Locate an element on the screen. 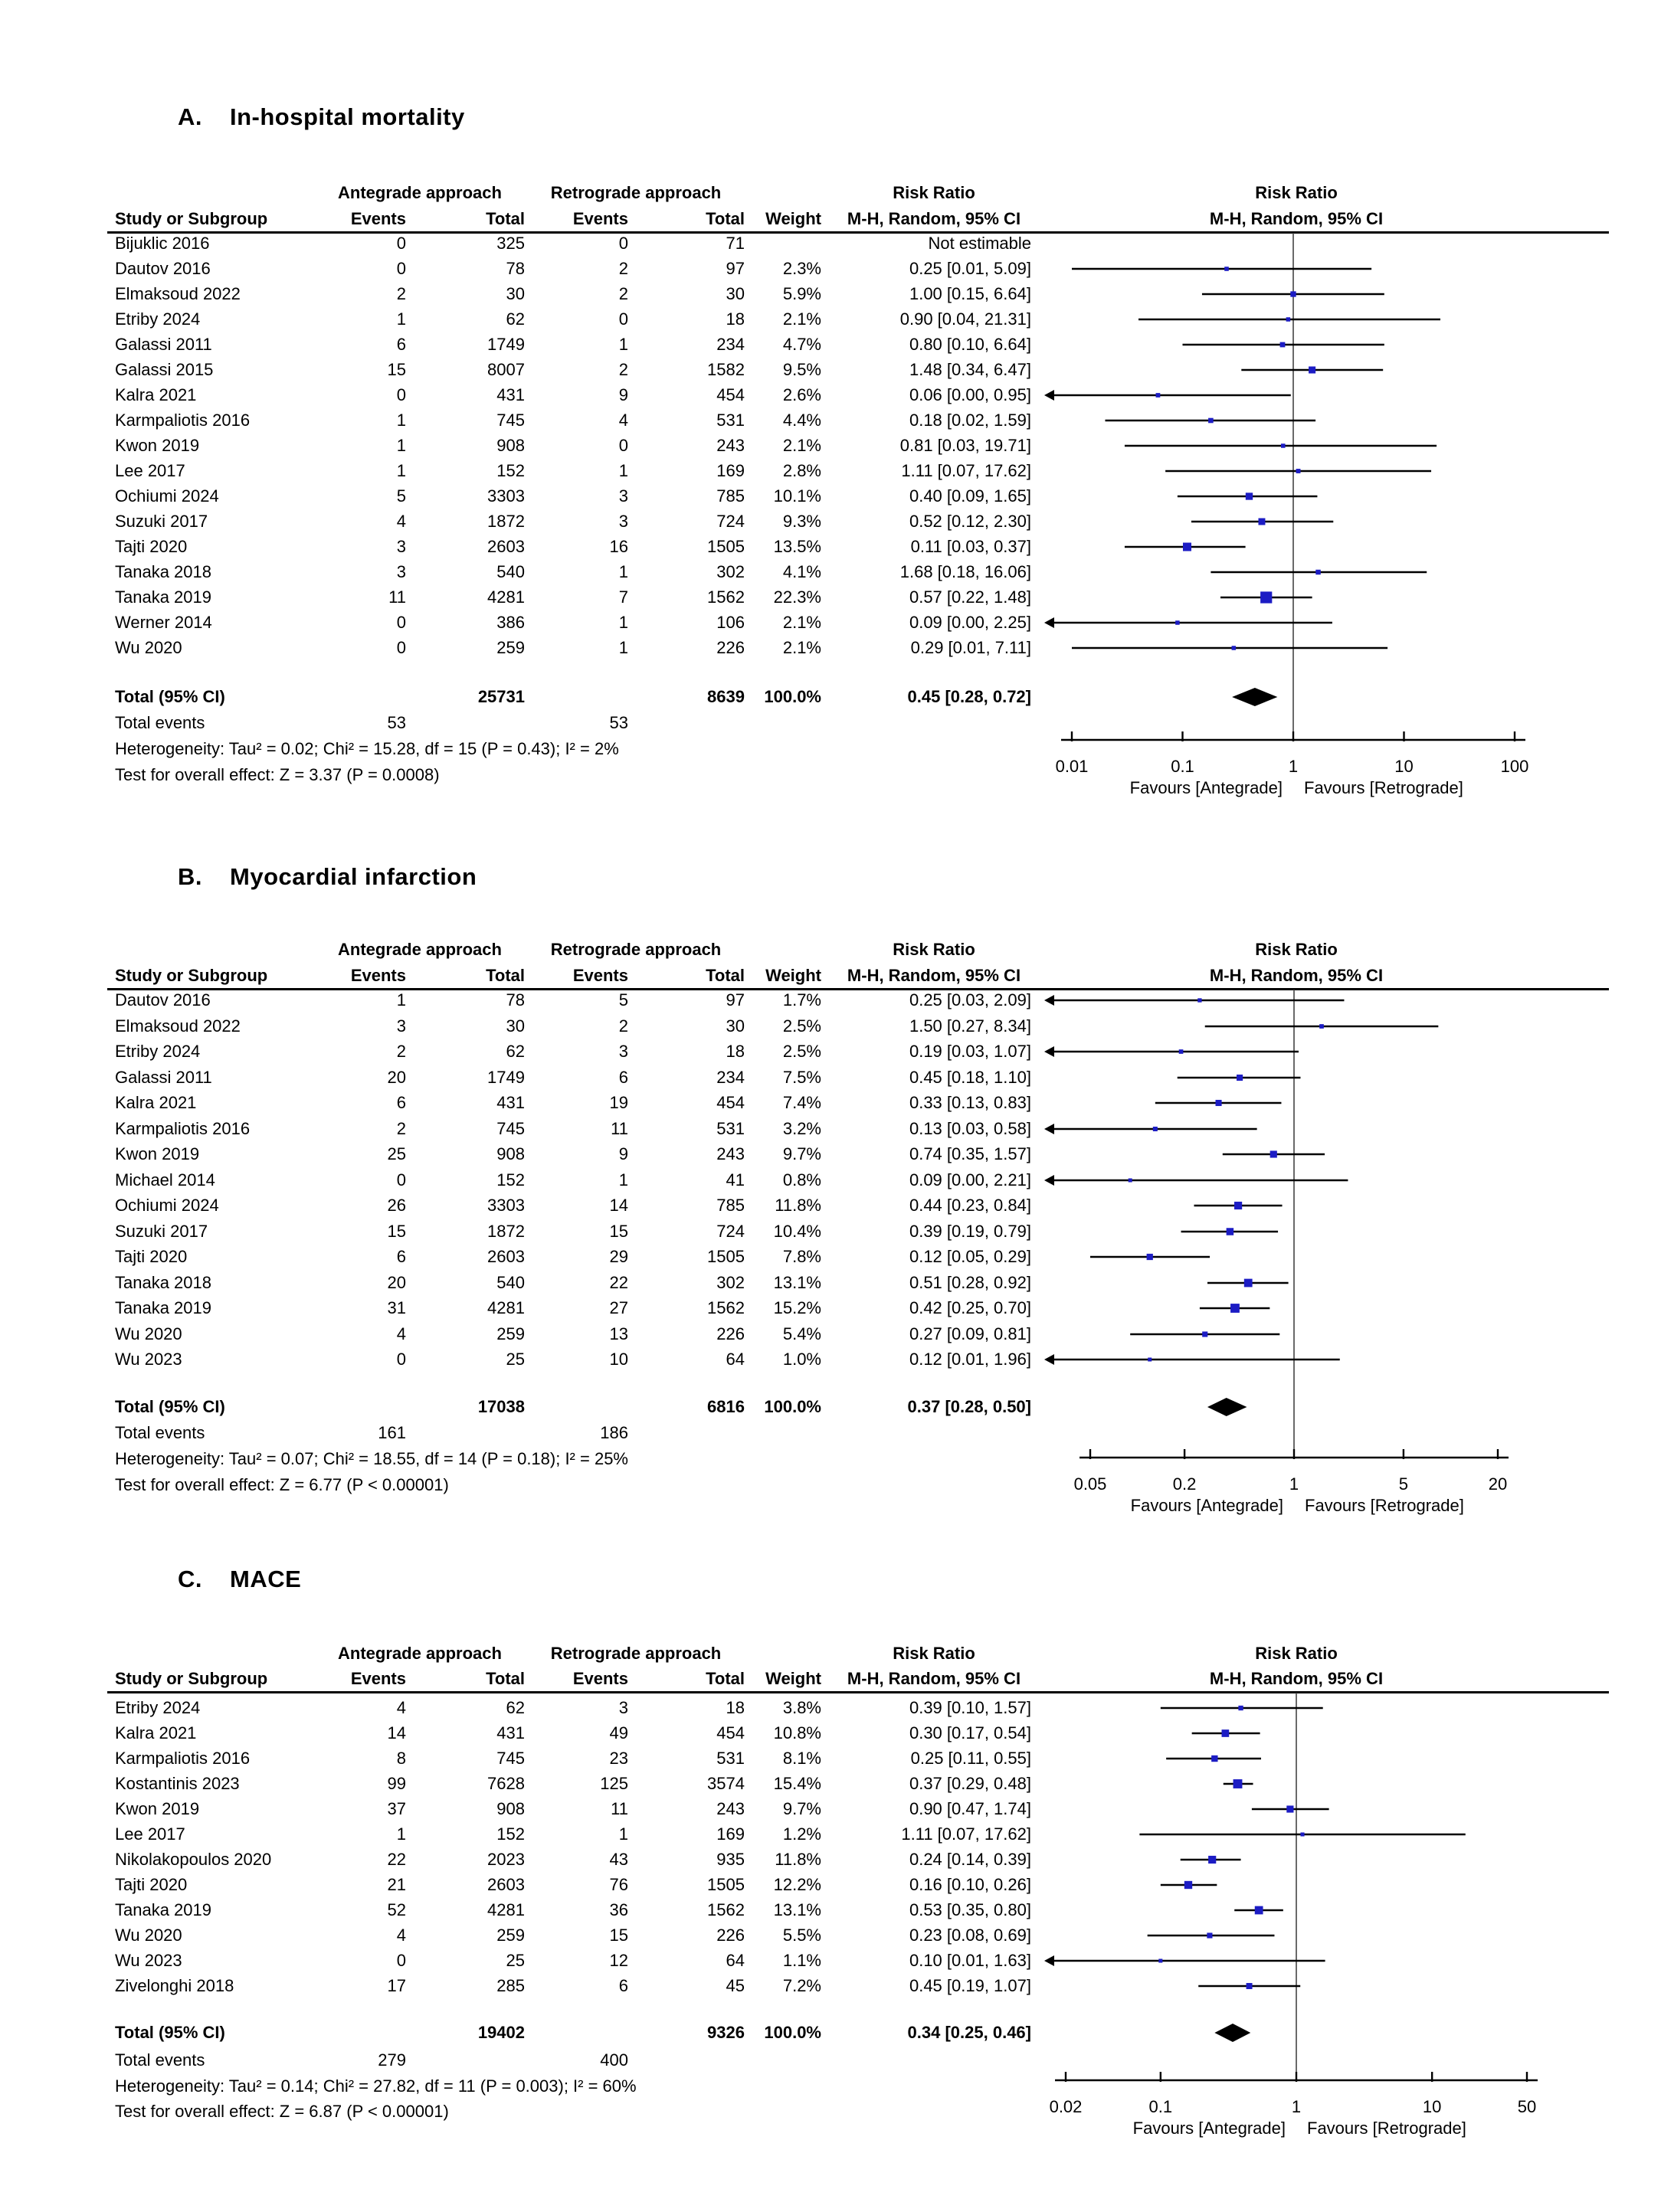 The width and height of the screenshot is (1661, 2212). risk-ratio-ci-value: 0.10 [0.01, 1.63] is located at coordinates (970, 1961).